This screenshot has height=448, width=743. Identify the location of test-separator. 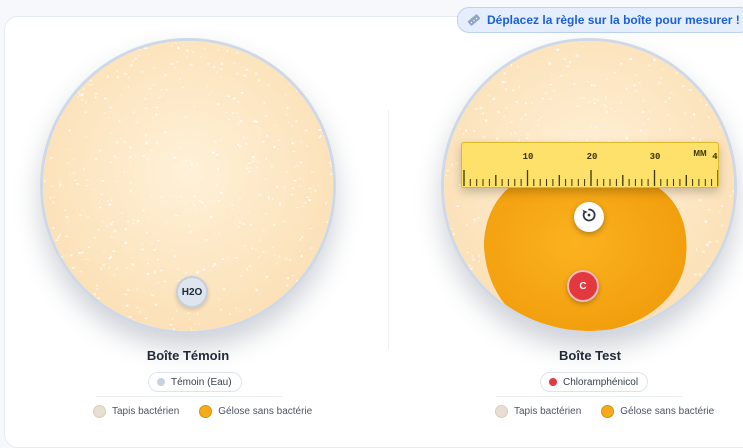
(589, 396).